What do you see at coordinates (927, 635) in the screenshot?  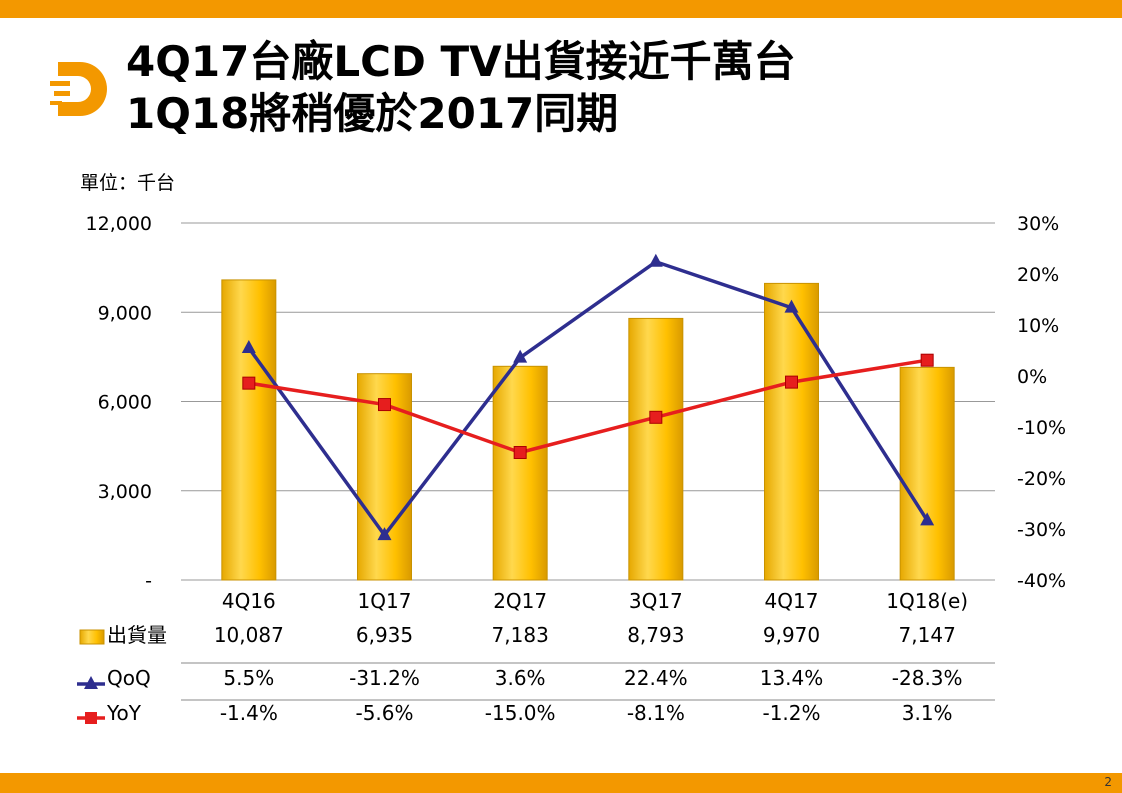 I see `table-cell: 7,147` at bounding box center [927, 635].